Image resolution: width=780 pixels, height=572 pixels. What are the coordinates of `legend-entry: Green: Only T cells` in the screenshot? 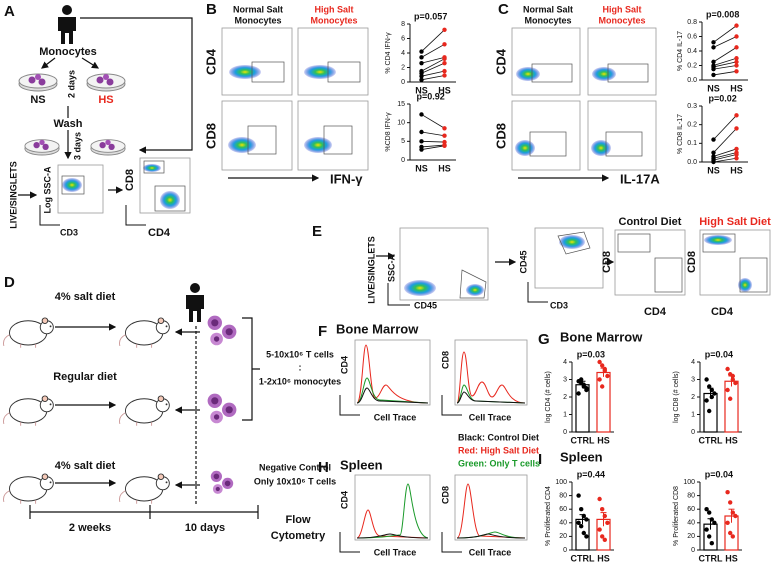 It's located at (499, 463).